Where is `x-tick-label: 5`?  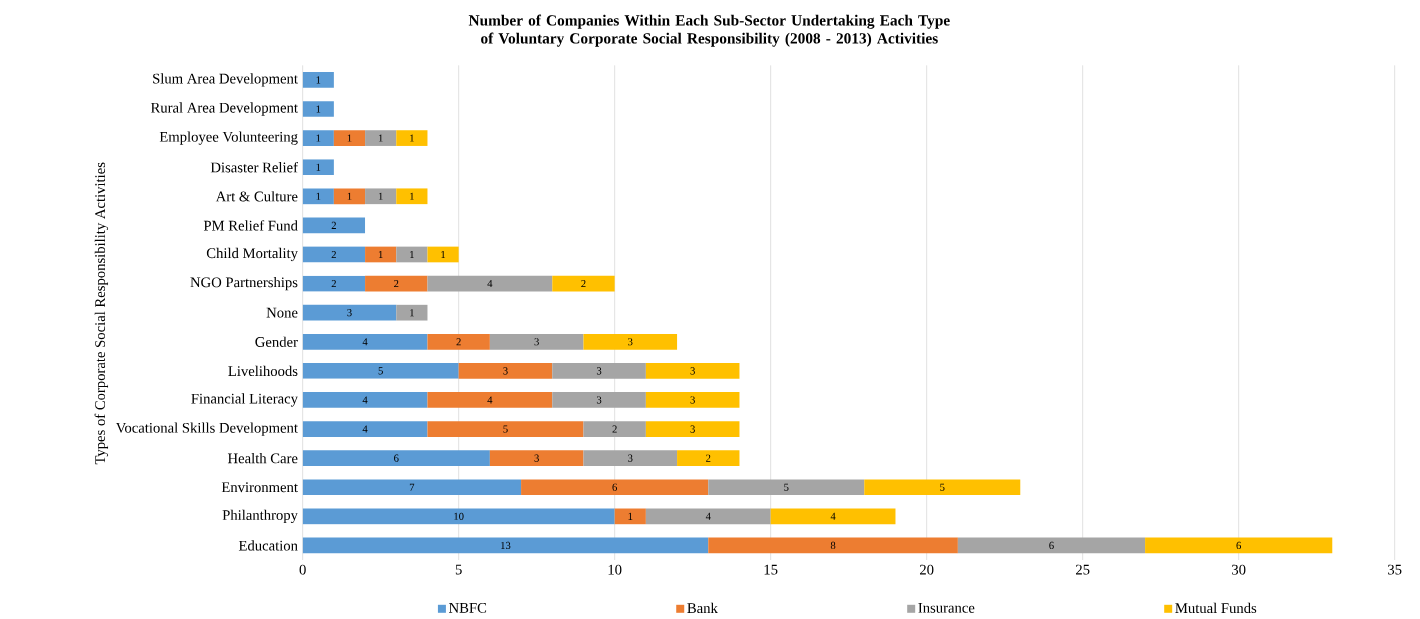 x-tick-label: 5 is located at coordinates (458, 569).